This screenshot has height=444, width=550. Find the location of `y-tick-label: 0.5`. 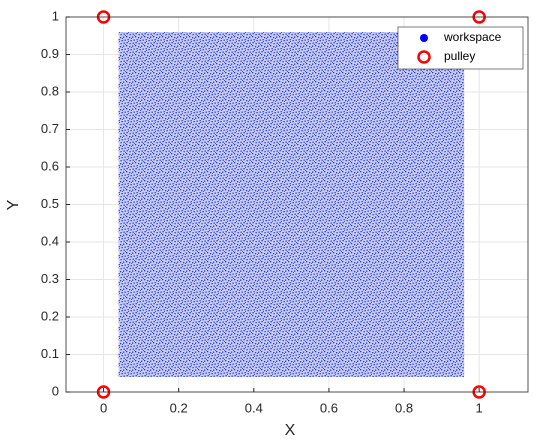

y-tick-label: 0.5 is located at coordinates (50, 203).